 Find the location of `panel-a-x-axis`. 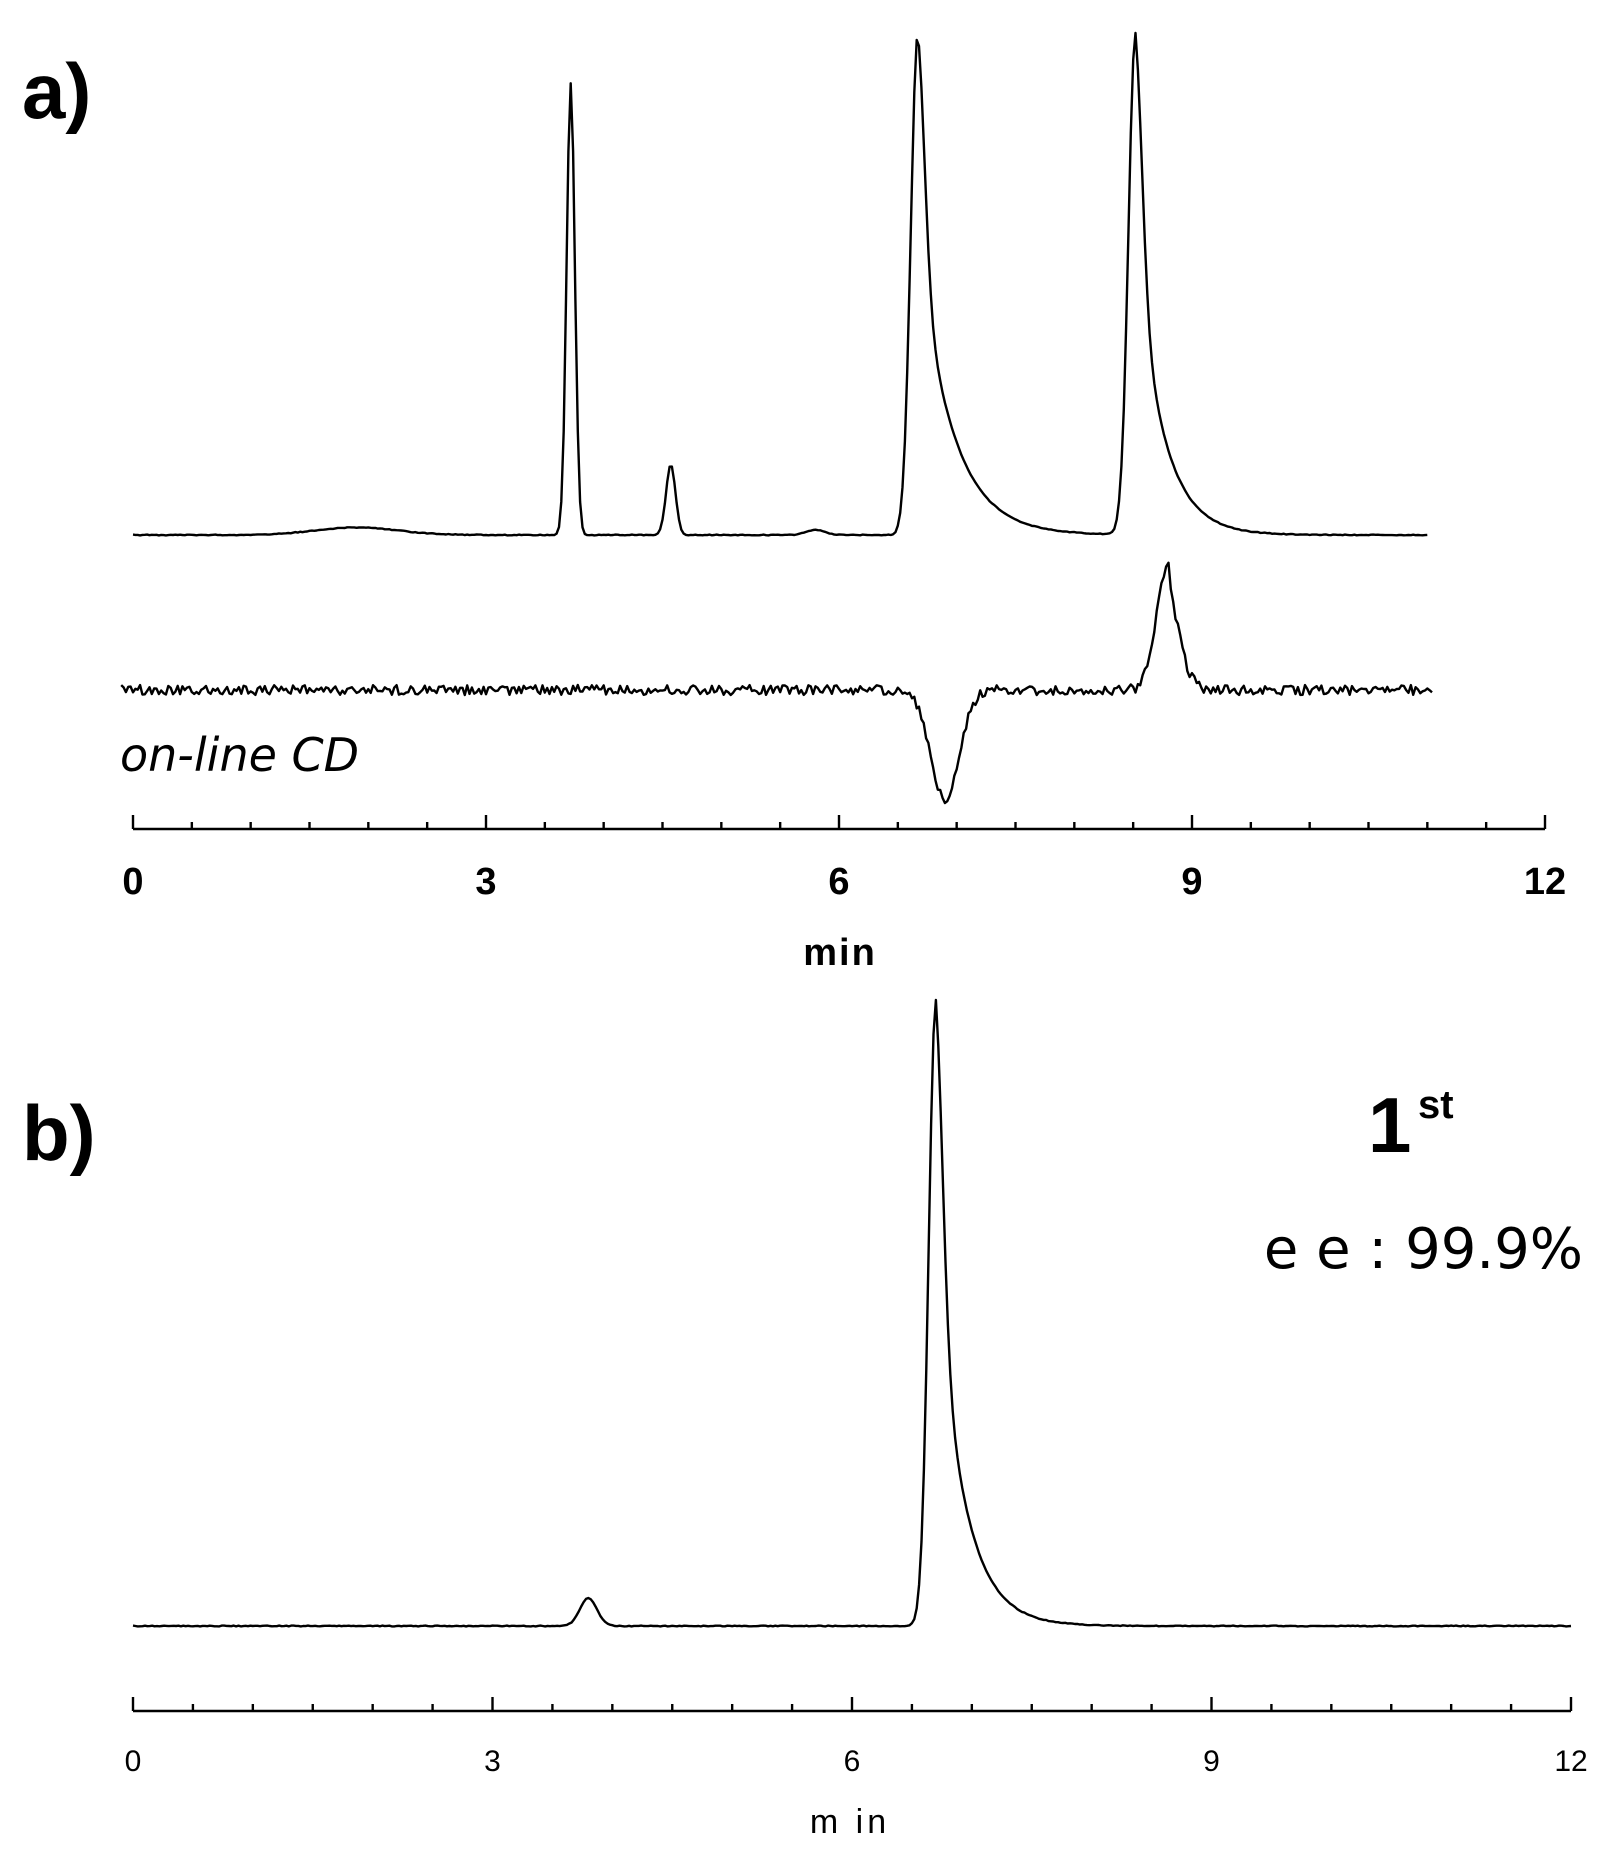

panel-a-x-axis is located at coordinates (839, 823).